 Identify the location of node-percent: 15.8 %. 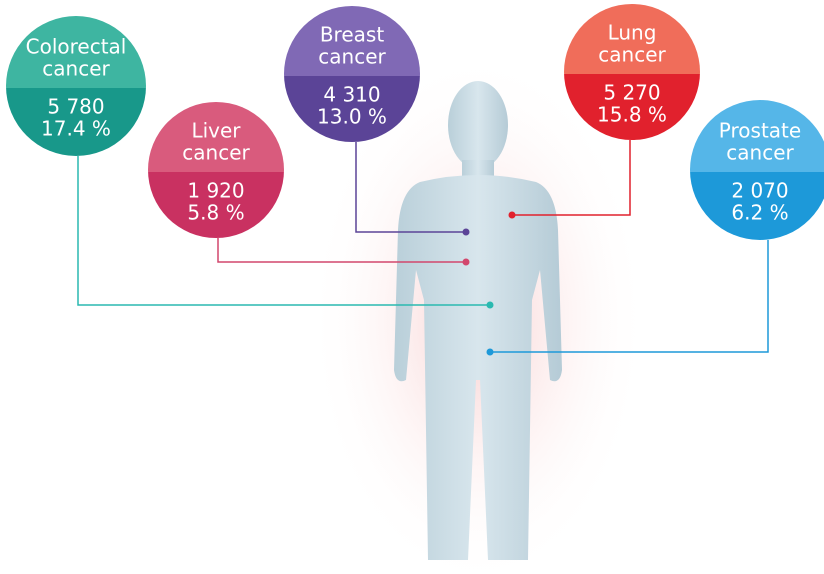
(632, 115).